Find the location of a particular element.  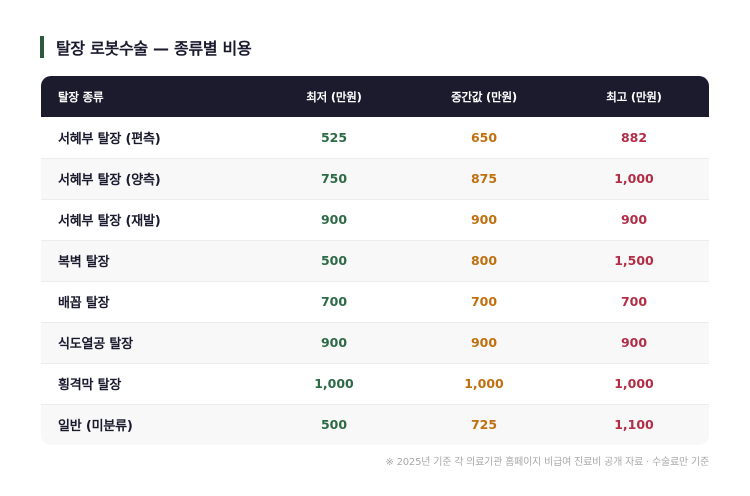

hernia-type-cell: 일반 (미분류) is located at coordinates (95, 427).